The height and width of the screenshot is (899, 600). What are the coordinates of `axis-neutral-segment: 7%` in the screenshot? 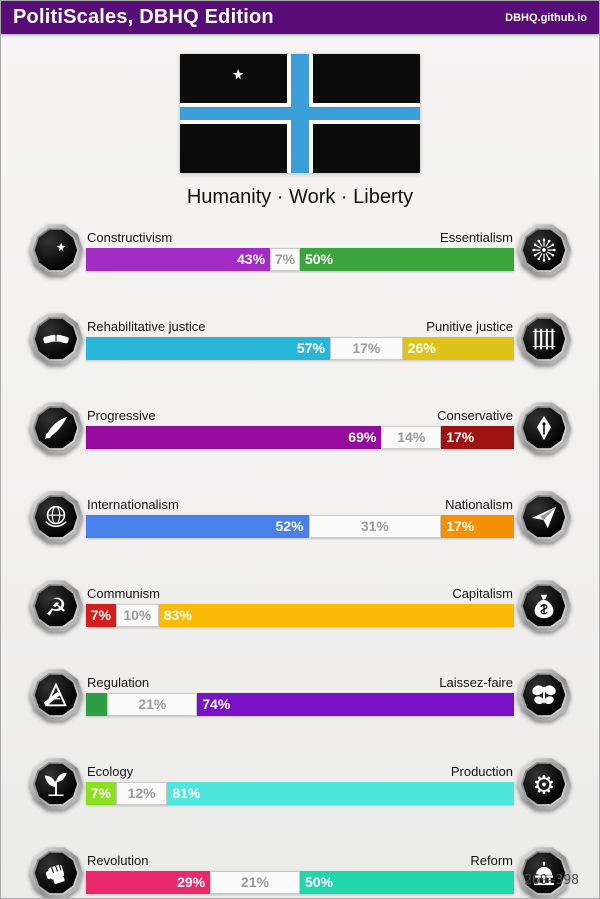 It's located at (285, 259).